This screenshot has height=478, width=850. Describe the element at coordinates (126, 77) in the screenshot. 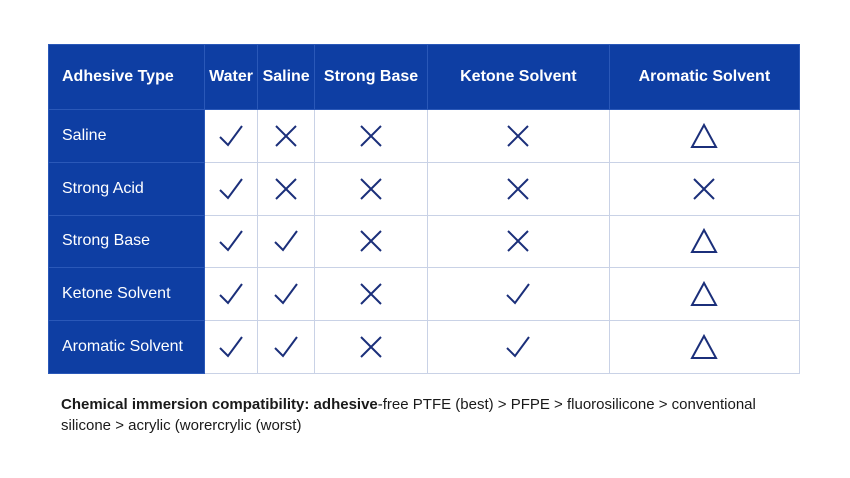

I see `header-adhesive-type: Adhesive Type` at that location.